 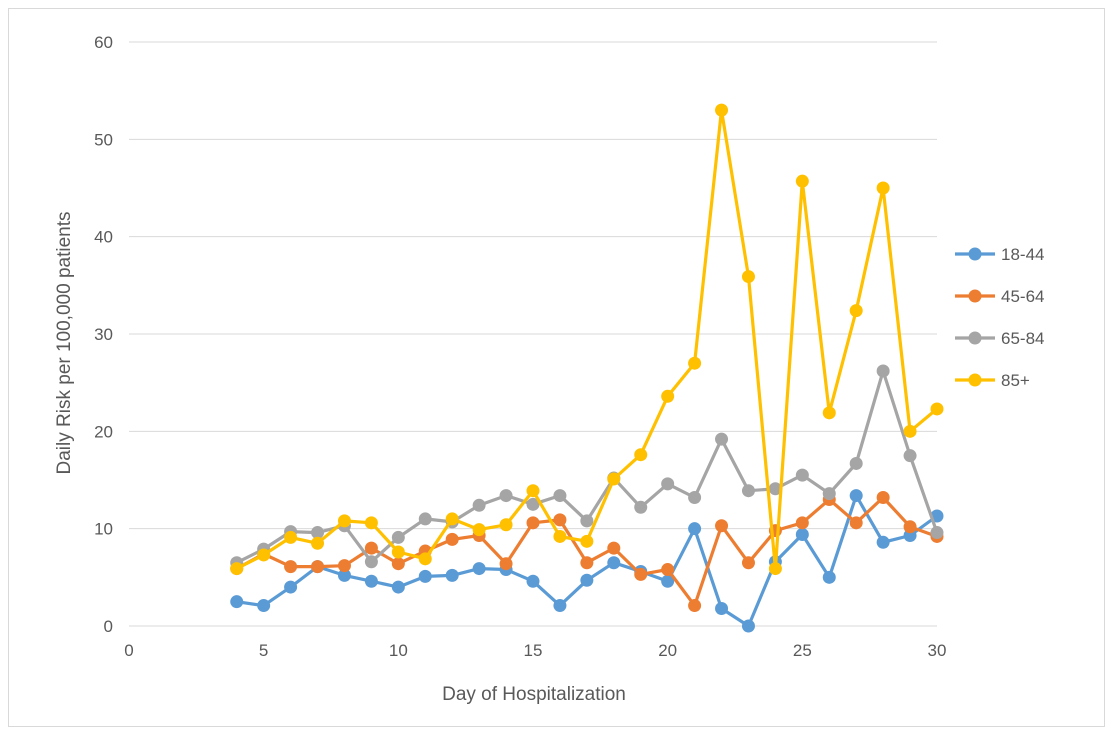 I want to click on legend-label: 18-44, so click(x=1022, y=254).